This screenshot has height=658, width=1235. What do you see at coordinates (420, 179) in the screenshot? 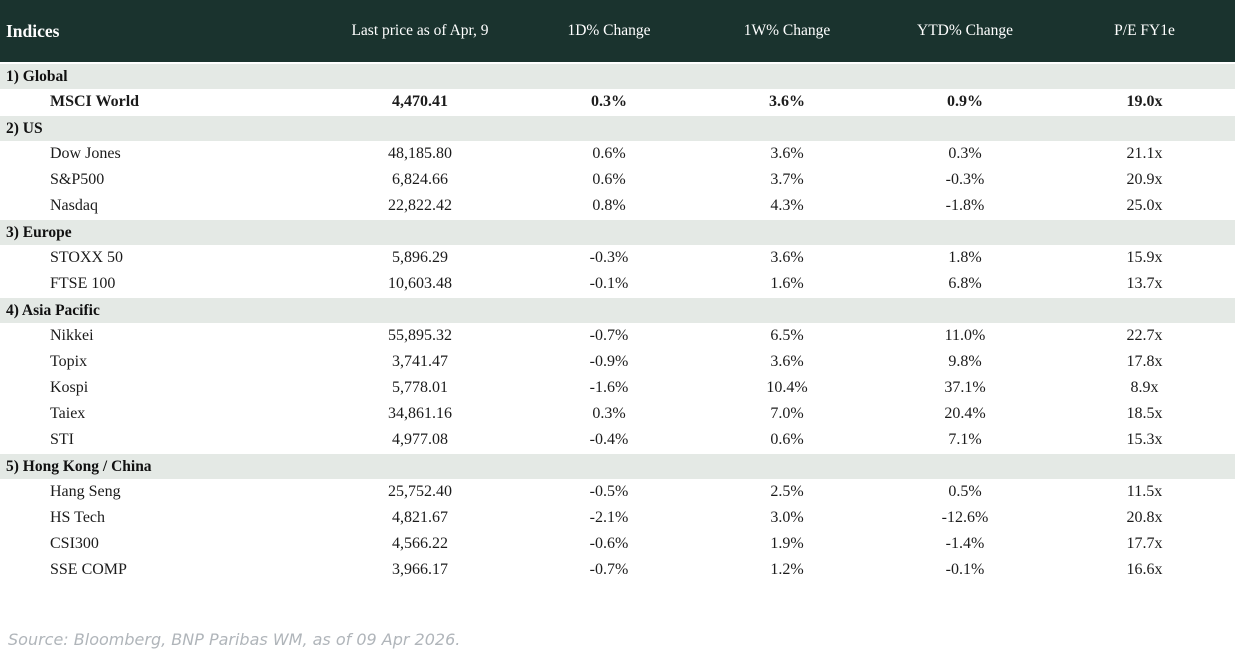
I see `last-price: 6,824.66` at bounding box center [420, 179].